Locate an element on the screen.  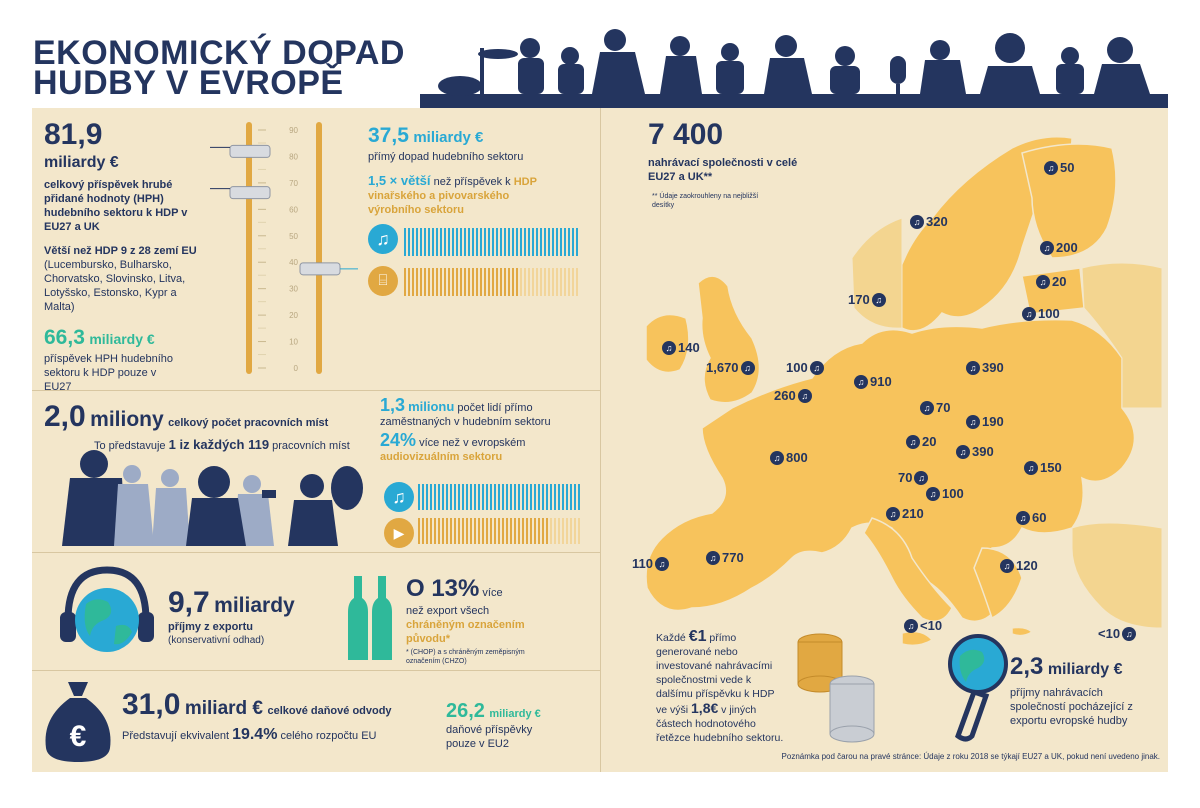
divider-row3 is located at coordinates (316, 670).